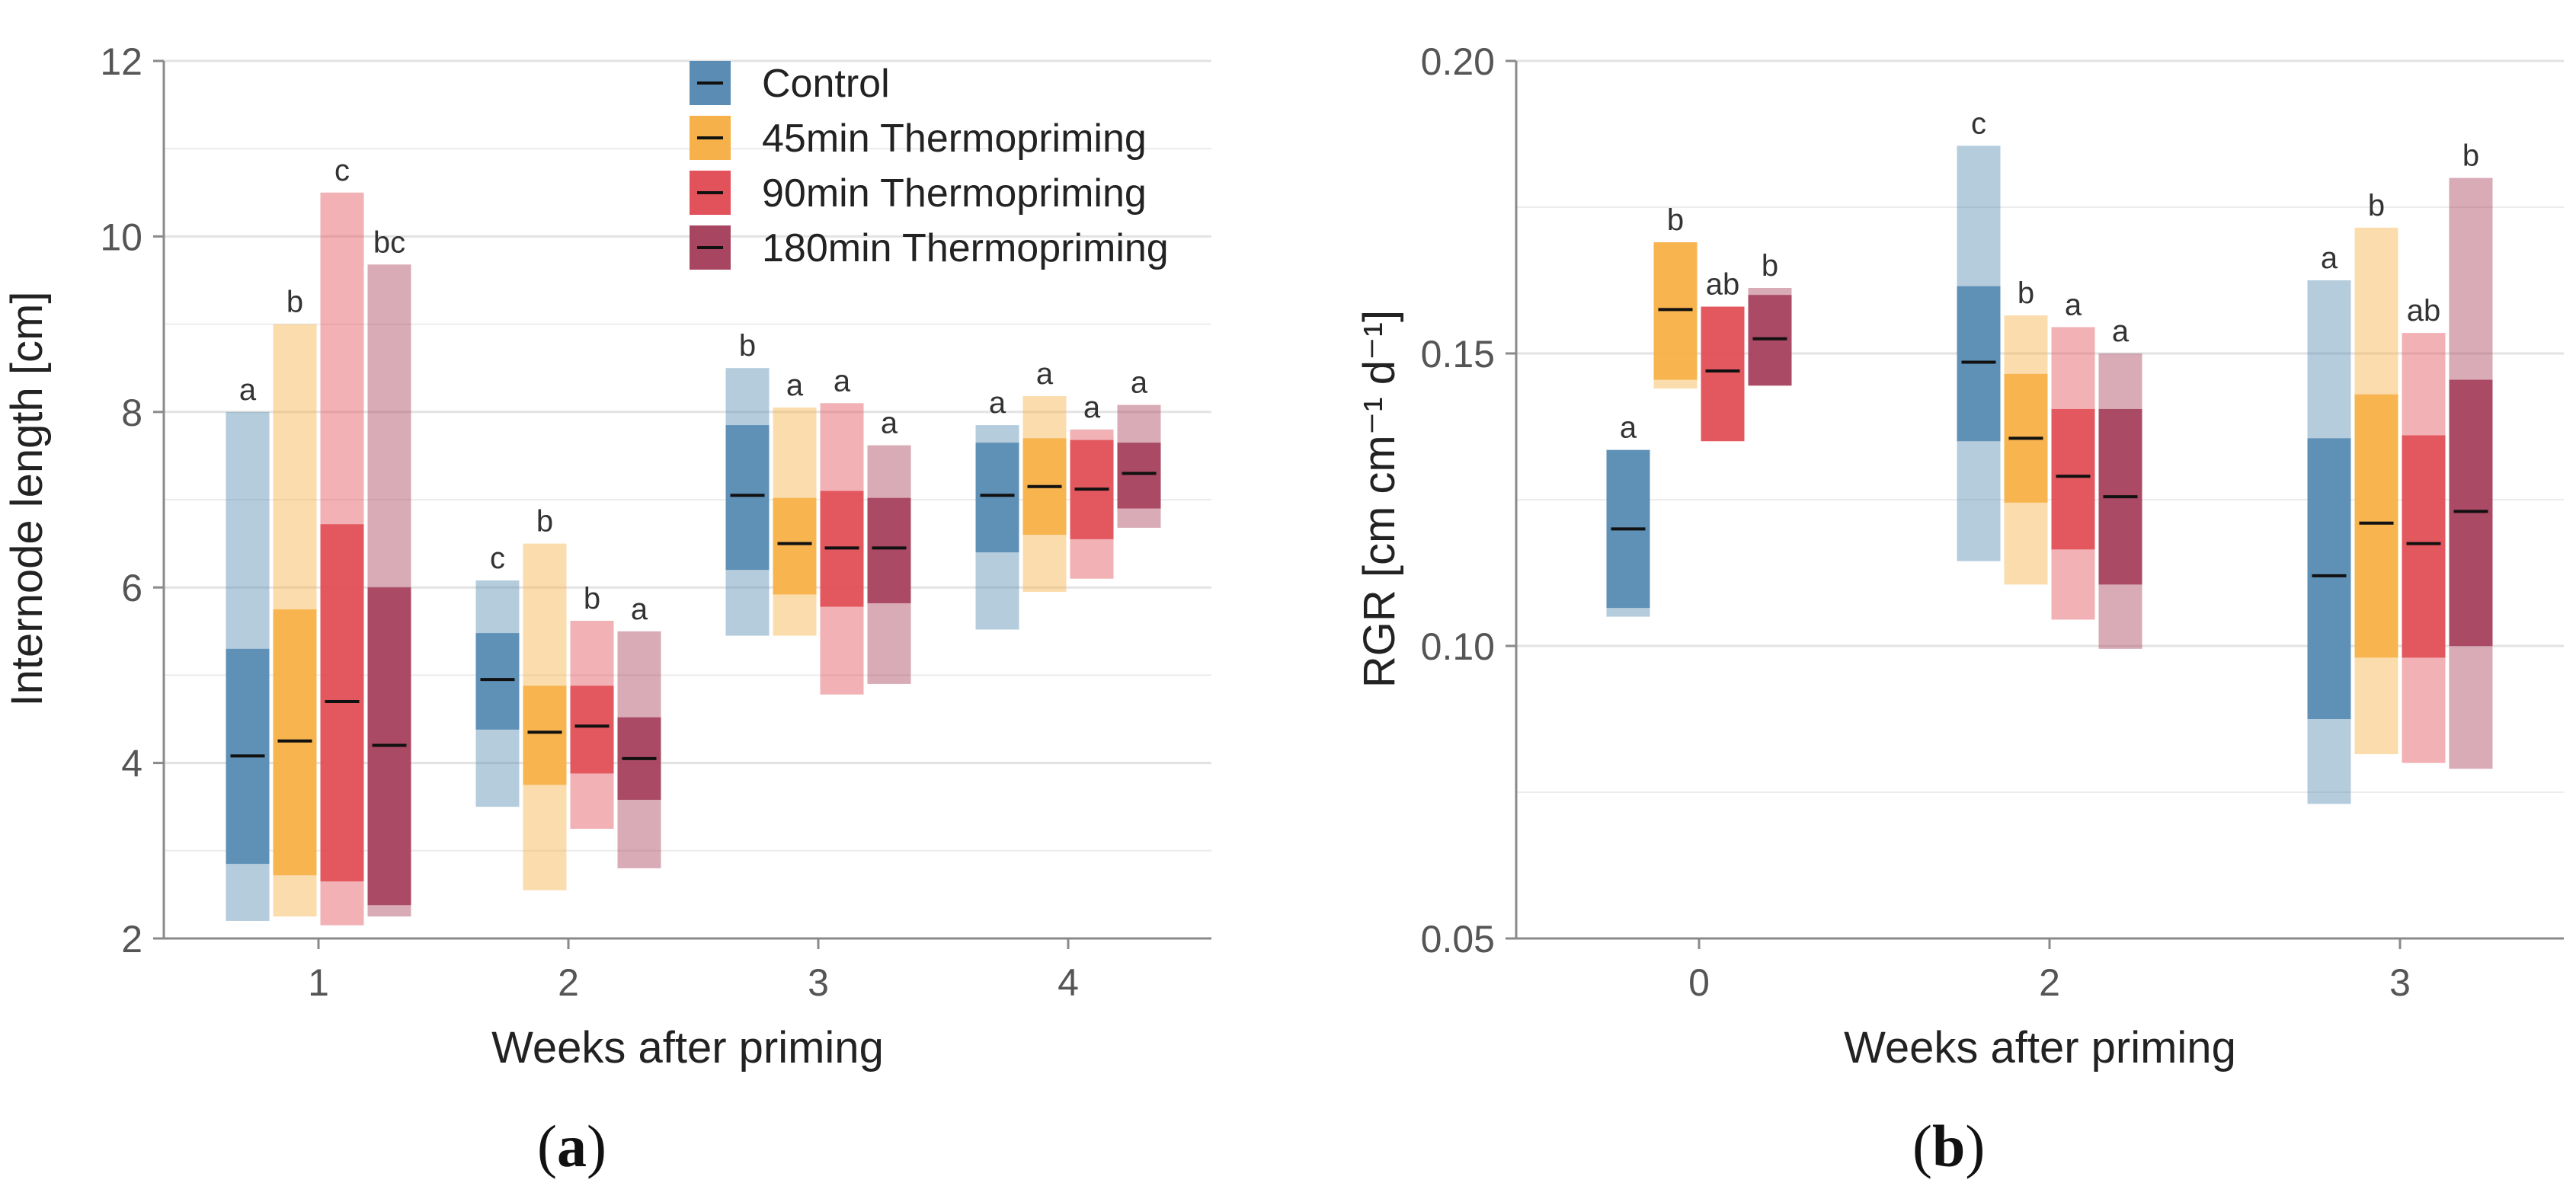  Describe the element at coordinates (131, 588) in the screenshot. I see `y-tick-label: 6` at that location.